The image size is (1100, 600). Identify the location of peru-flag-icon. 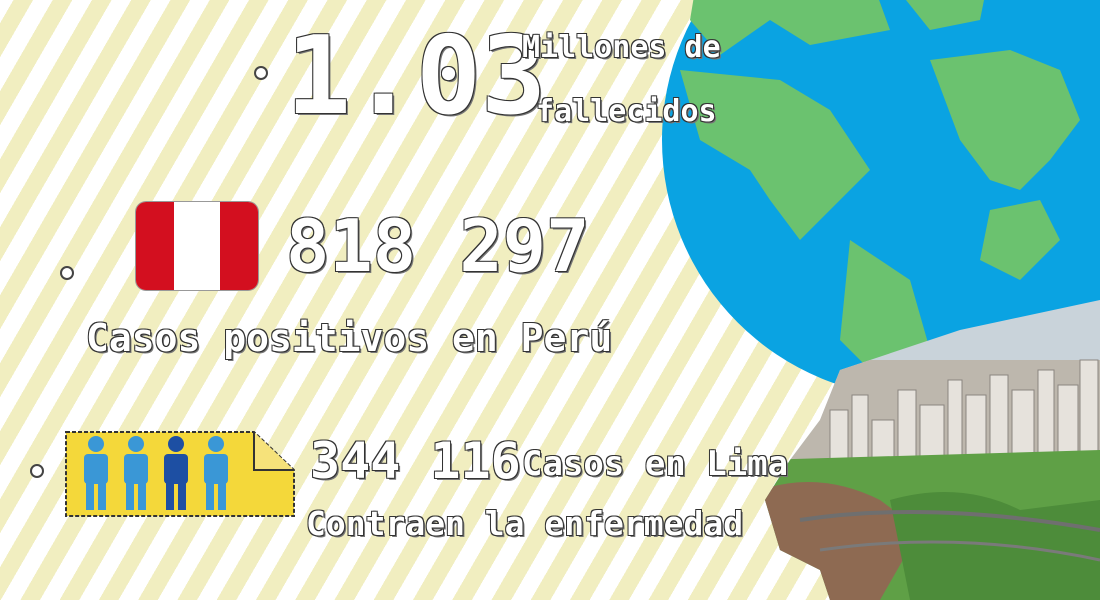
(197, 246).